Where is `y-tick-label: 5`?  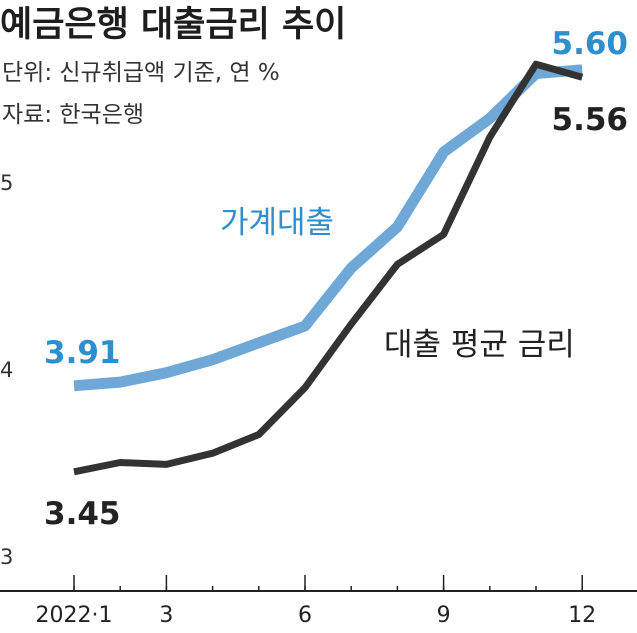
y-tick-label: 5 is located at coordinates (6, 183).